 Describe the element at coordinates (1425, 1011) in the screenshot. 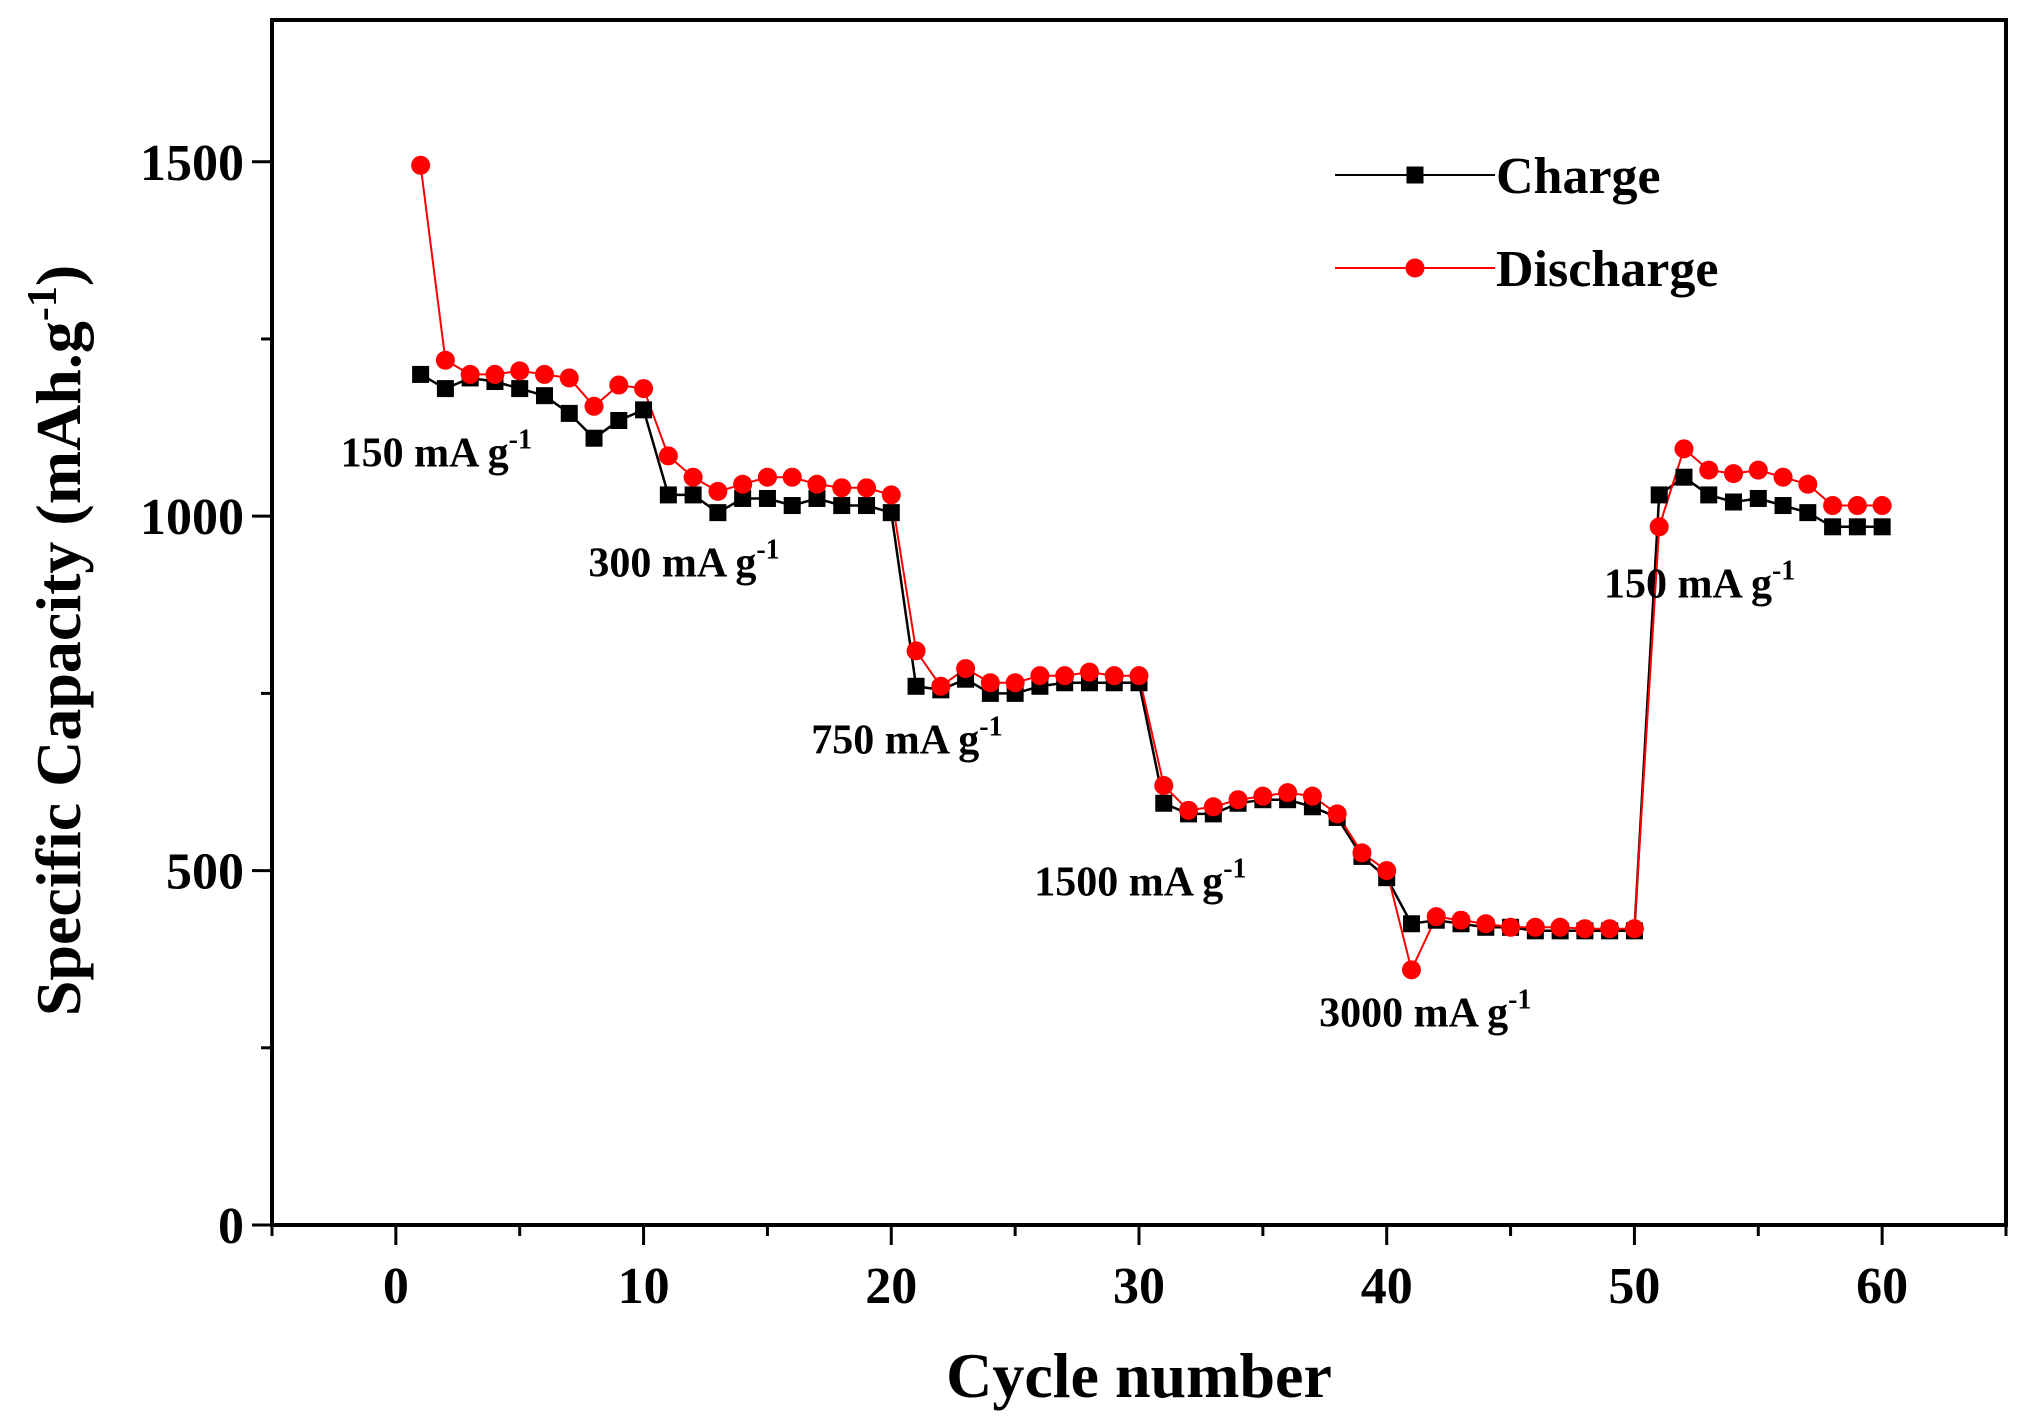

I see `rate-annotation: 3000 mA g-1` at that location.